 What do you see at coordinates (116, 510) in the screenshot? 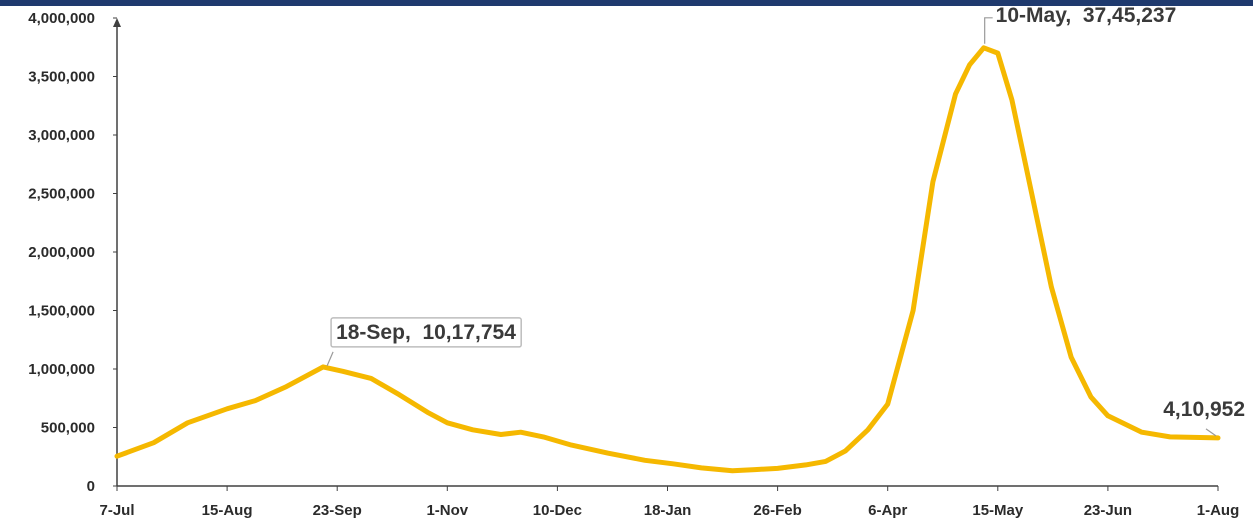
I see `x-tick-label: 7-Jul` at bounding box center [116, 510].